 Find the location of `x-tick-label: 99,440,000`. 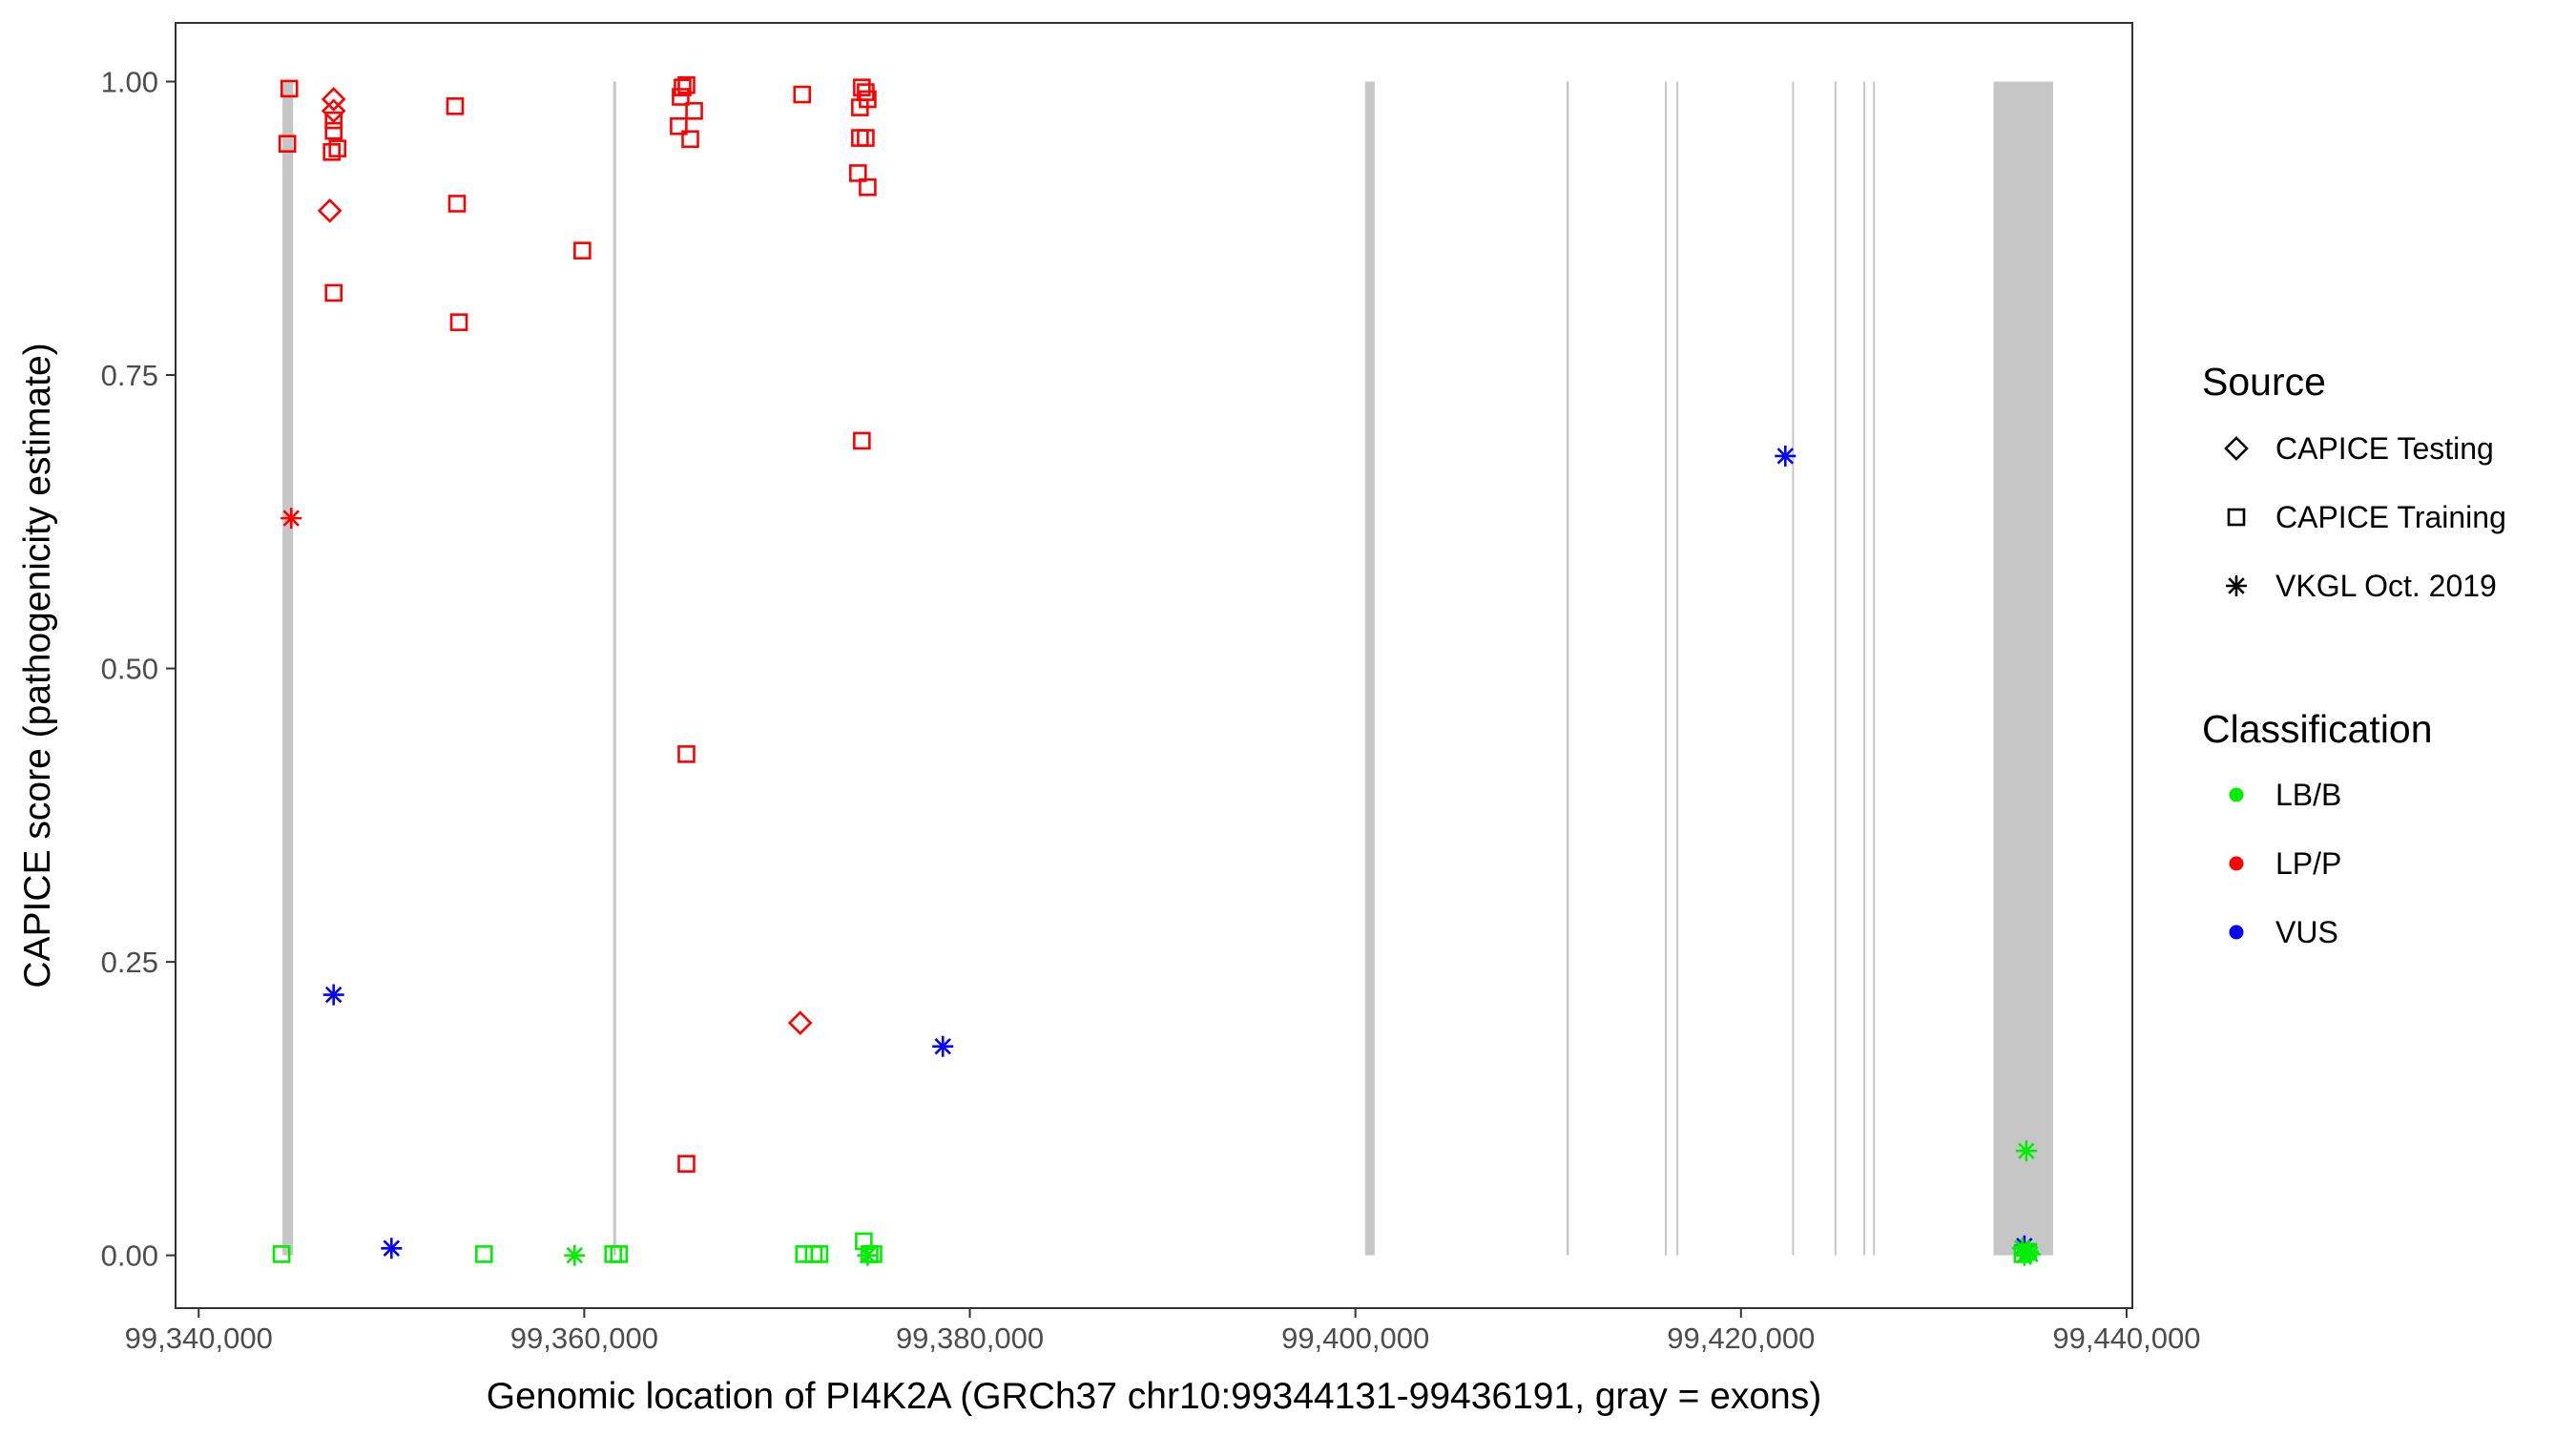

x-tick-label: 99,440,000 is located at coordinates (2126, 1338).